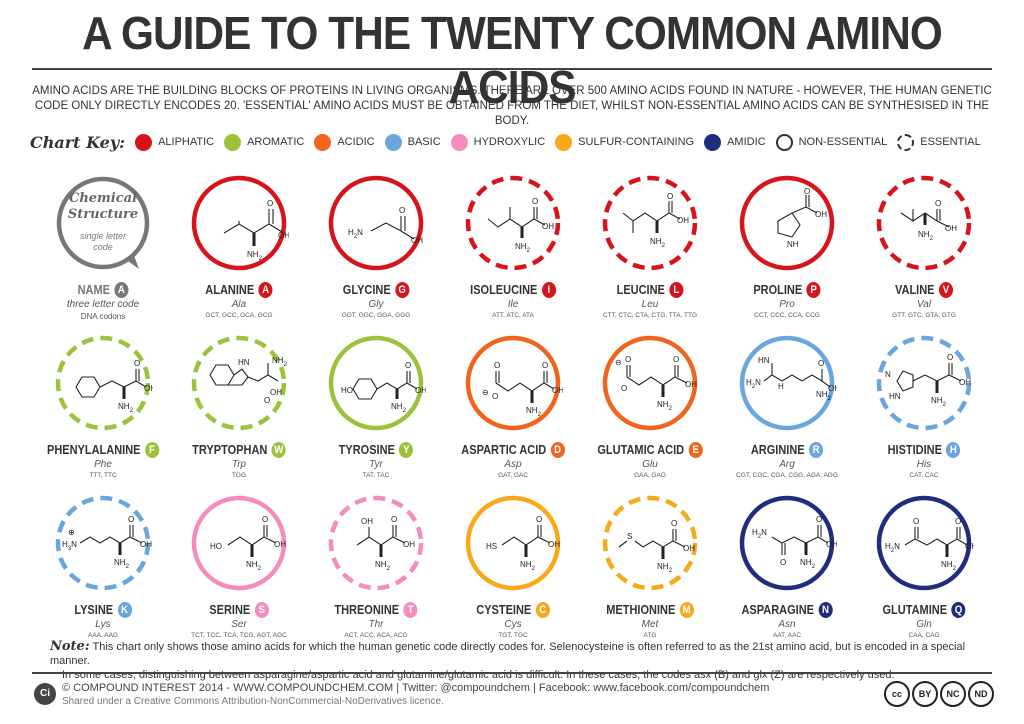 The image size is (1024, 724). I want to click on single-letter-badge: V, so click(945, 290).